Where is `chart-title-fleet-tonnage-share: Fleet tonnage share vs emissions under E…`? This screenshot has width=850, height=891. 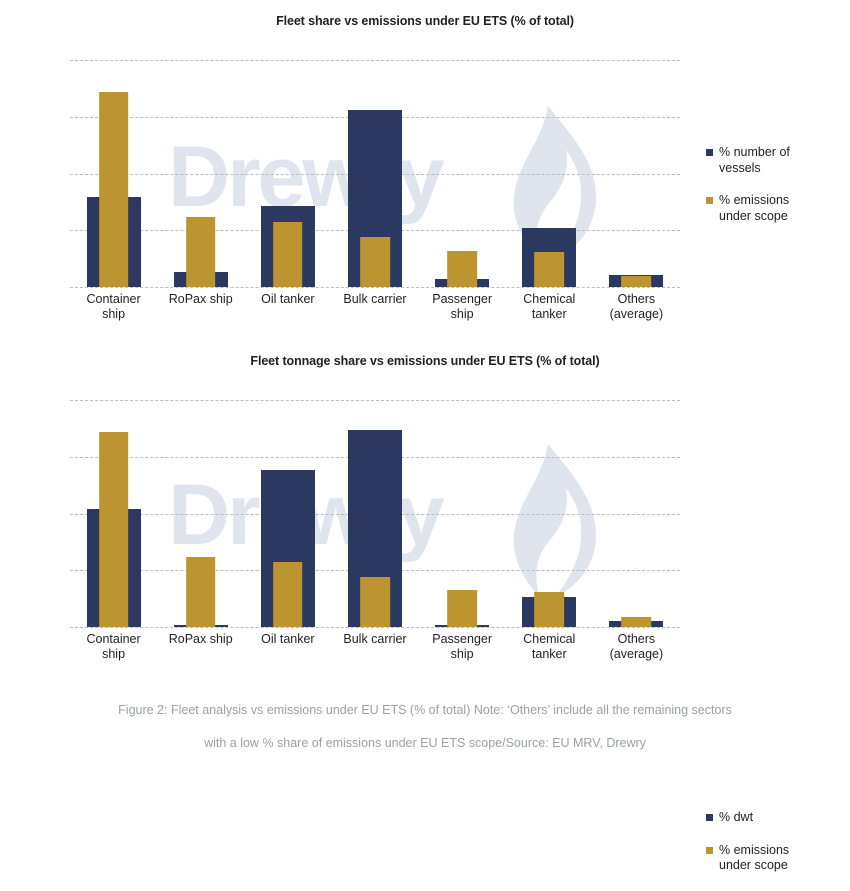
chart-title-fleet-tonnage-share: Fleet tonnage share vs emissions under E… is located at coordinates (425, 361).